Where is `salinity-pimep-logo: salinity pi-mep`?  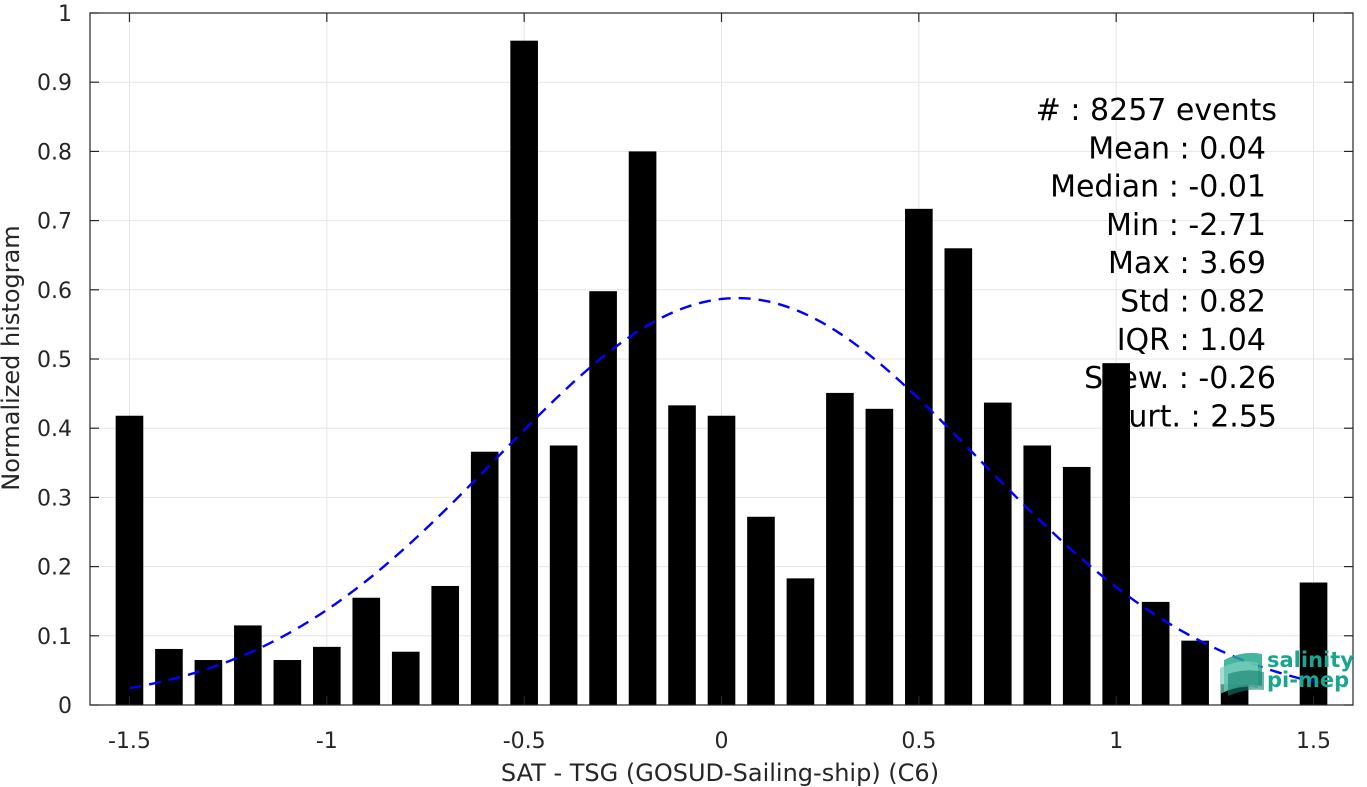
salinity-pimep-logo: salinity pi-mep is located at coordinates (1287, 672).